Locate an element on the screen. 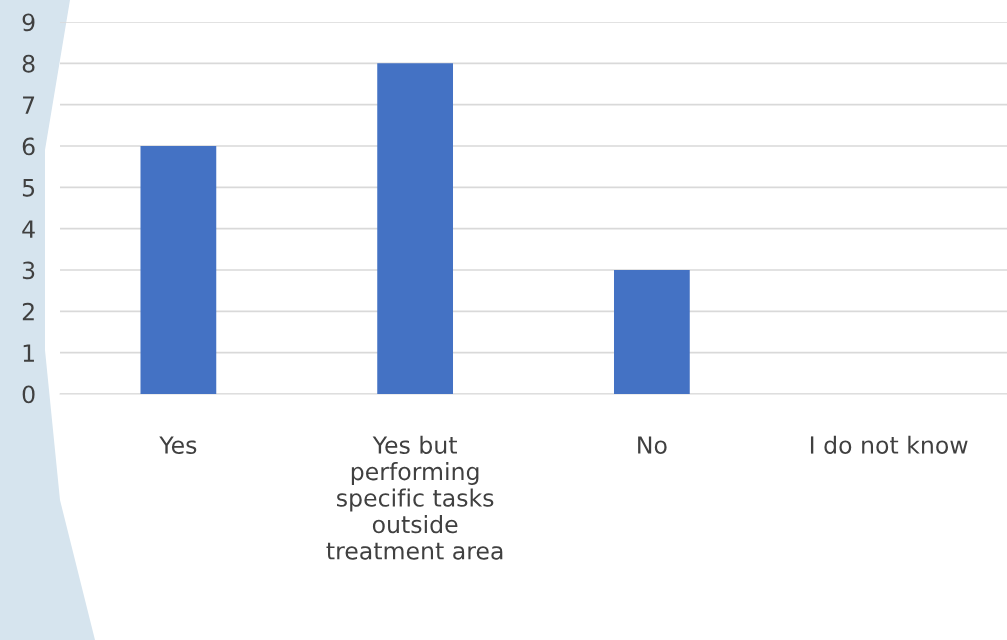 The height and width of the screenshot is (640, 1007). x-tick-label: Yes is located at coordinates (178, 445).